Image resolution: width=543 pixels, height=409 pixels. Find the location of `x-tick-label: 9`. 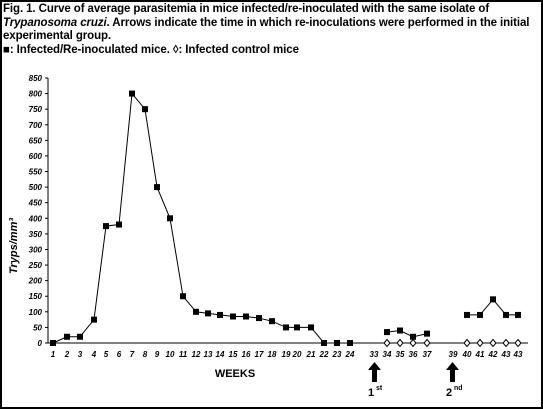

x-tick-label: 9 is located at coordinates (157, 354).